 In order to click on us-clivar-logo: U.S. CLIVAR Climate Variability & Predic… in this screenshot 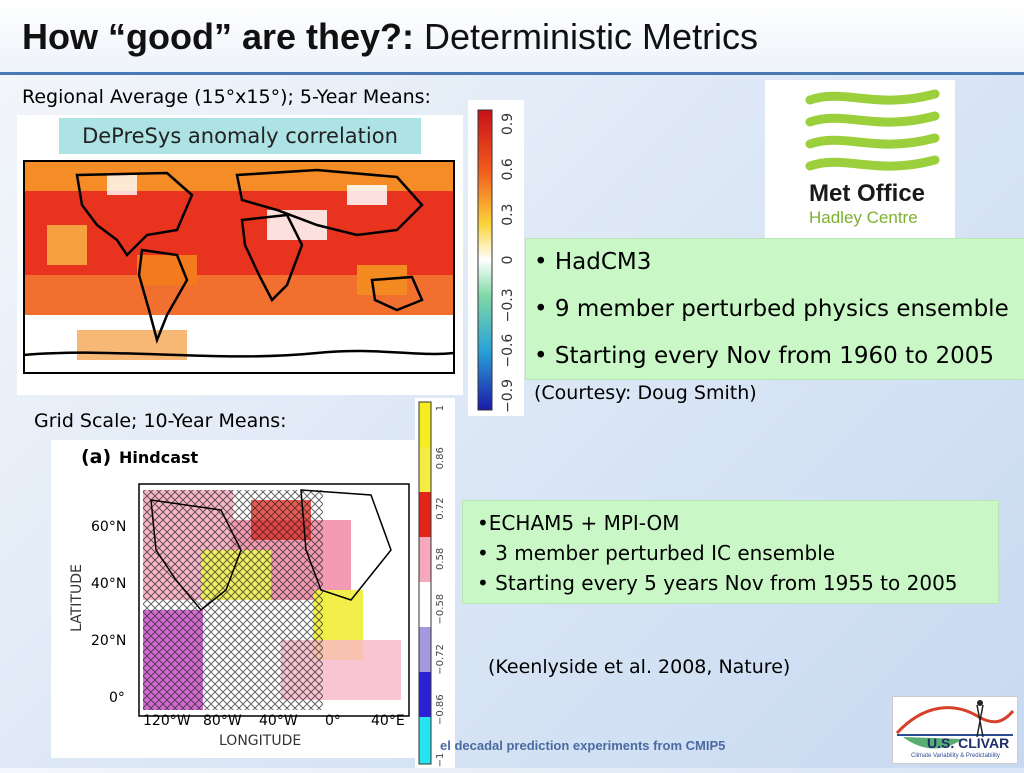, I will do `click(955, 730)`.